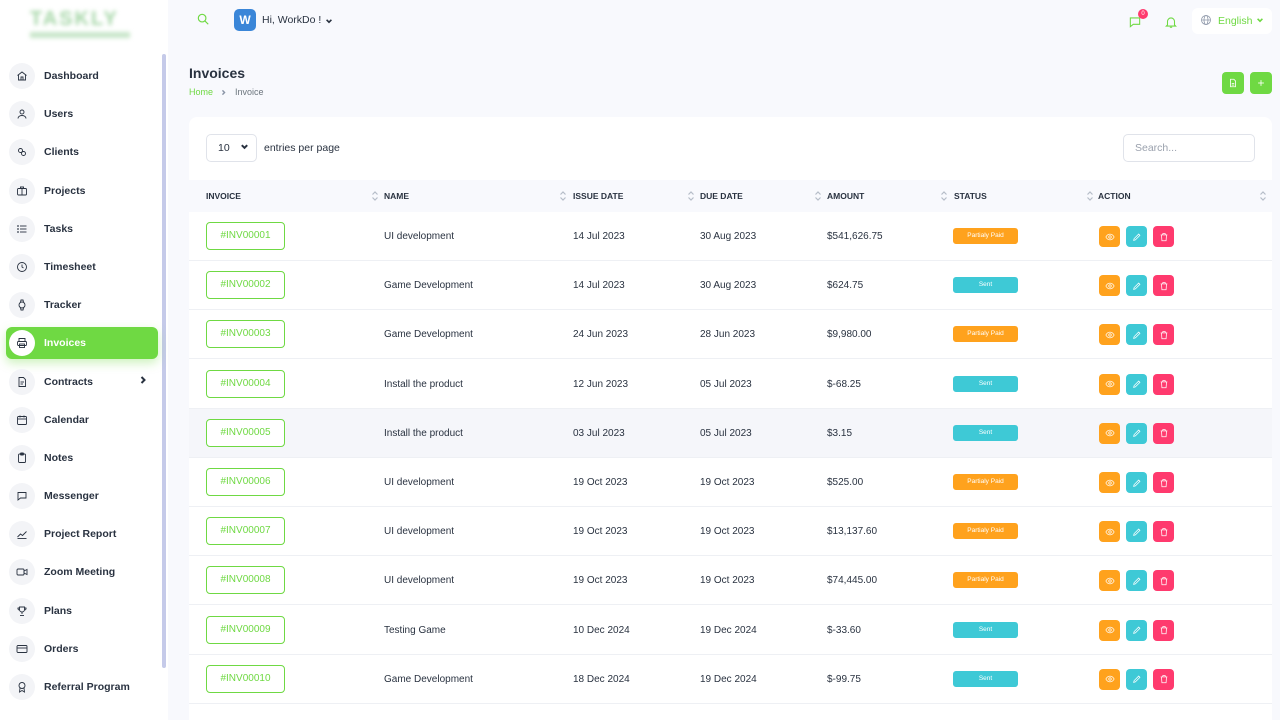 The width and height of the screenshot is (1280, 720). I want to click on invoice-number-button: #INV00007, so click(245, 531).